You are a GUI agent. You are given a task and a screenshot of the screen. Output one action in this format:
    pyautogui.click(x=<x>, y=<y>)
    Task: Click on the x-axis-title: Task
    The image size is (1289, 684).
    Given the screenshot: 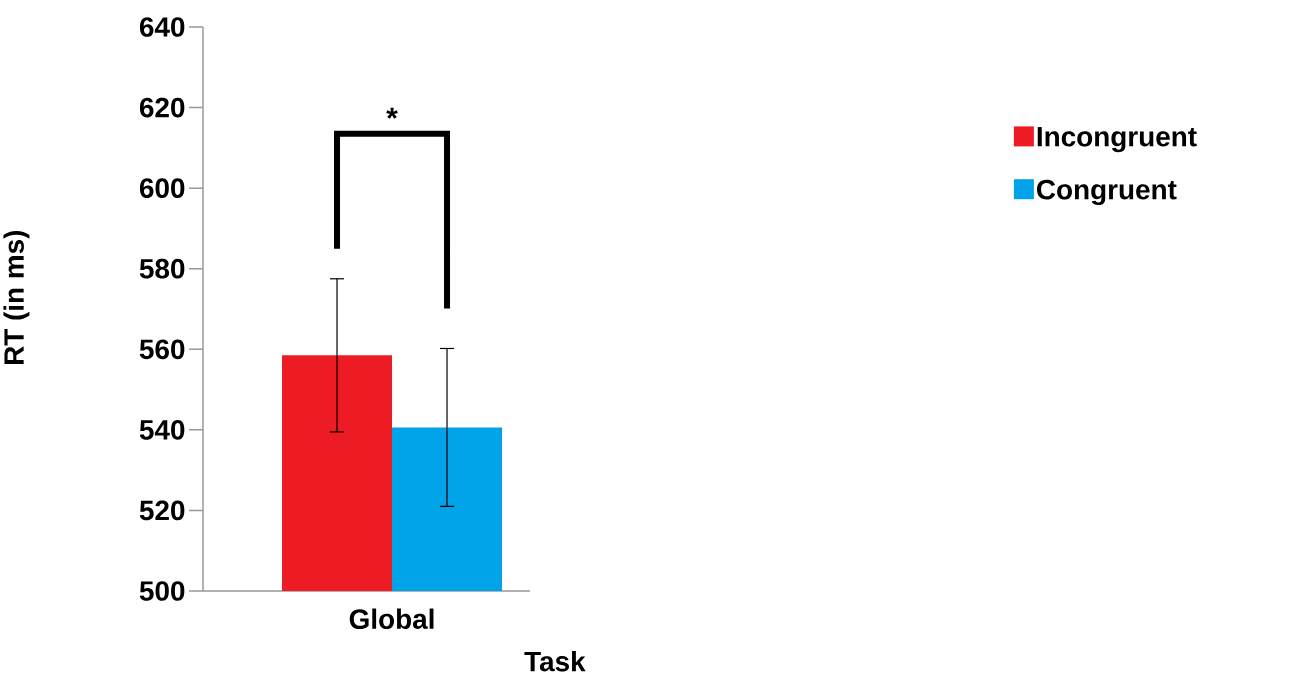 What is the action you would take?
    pyautogui.click(x=555, y=661)
    